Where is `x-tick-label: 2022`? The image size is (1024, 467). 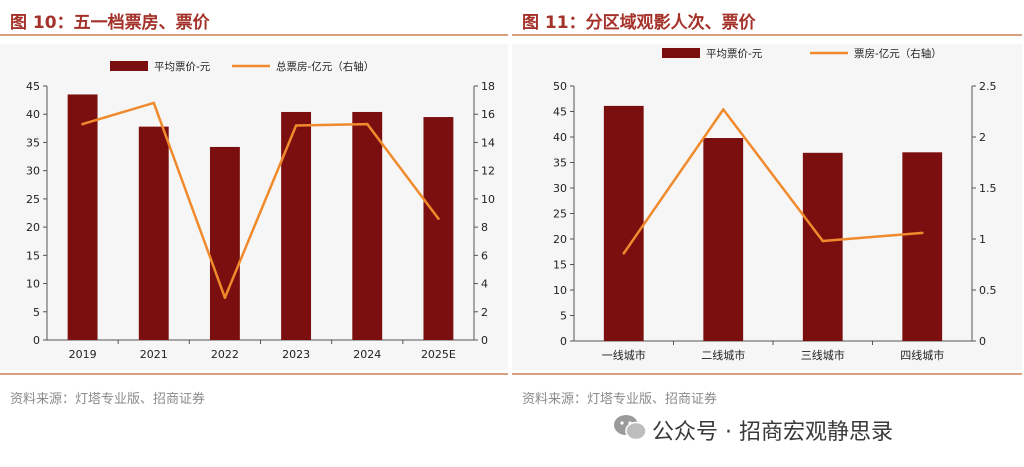
x-tick-label: 2022 is located at coordinates (225, 354).